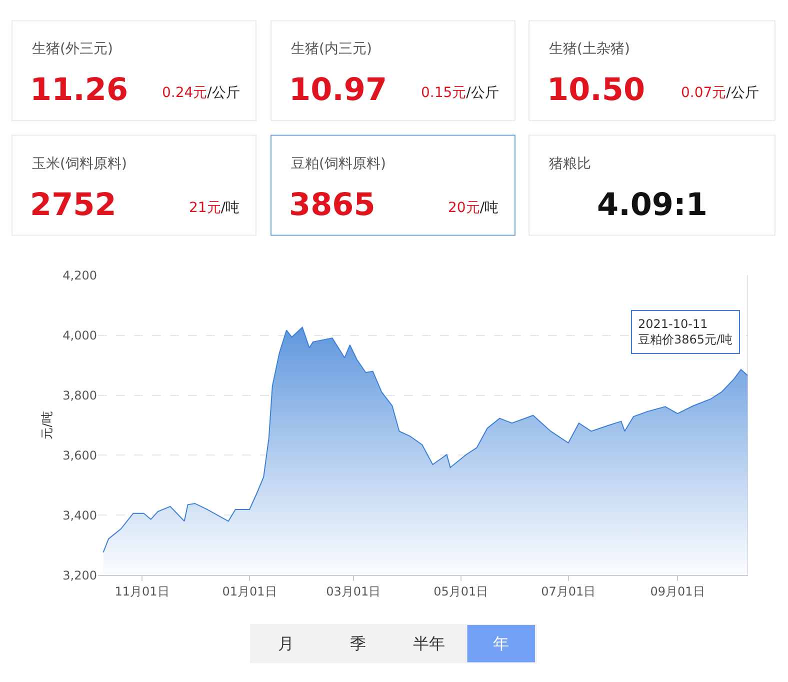 The height and width of the screenshot is (682, 788). What do you see at coordinates (79, 395) in the screenshot?
I see `y-tick-label: 3,800` at bounding box center [79, 395].